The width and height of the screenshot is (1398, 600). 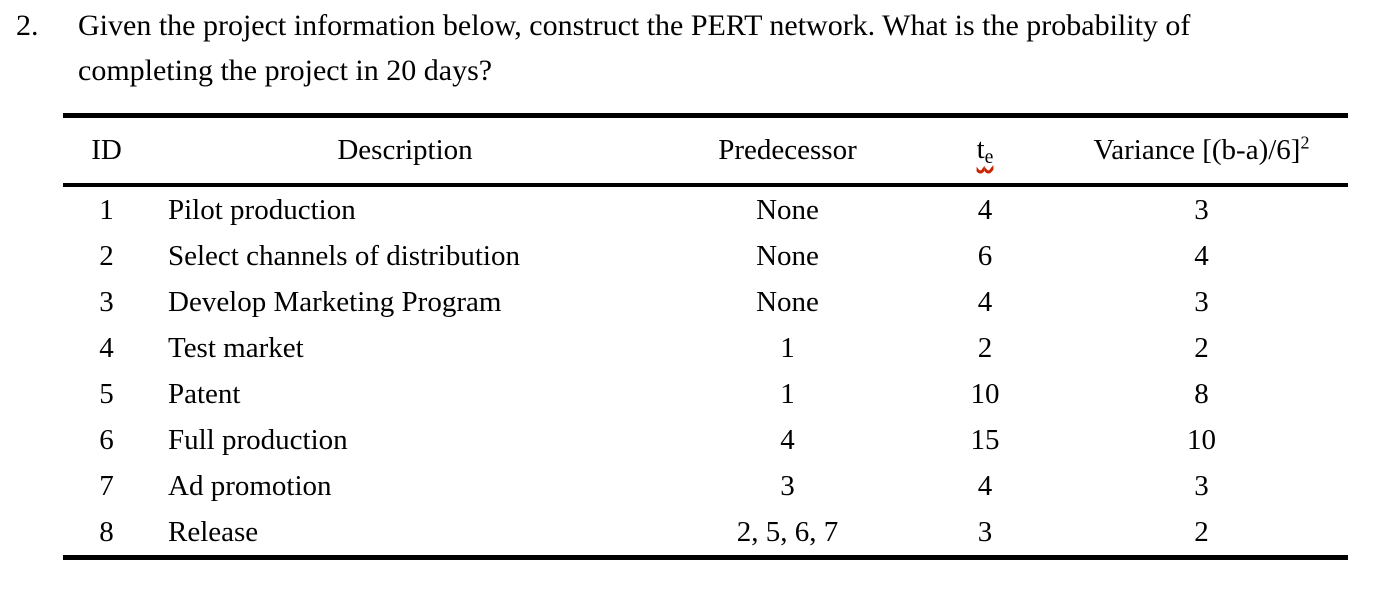 I want to click on cell-te: 10, so click(x=985, y=393).